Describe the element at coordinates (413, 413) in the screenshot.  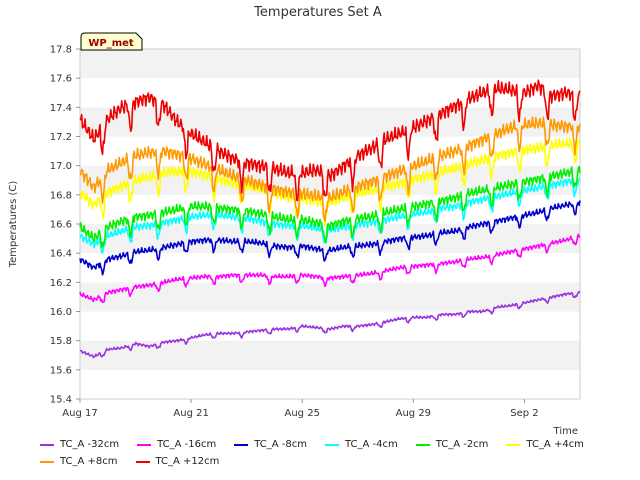
I see `x-tick-label: Aug 29` at that location.